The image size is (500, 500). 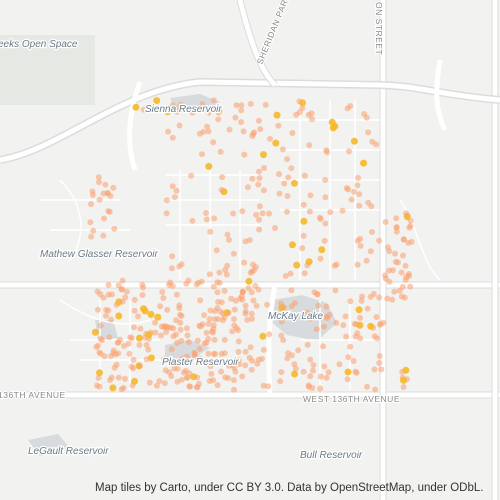 What do you see at coordinates (295, 316) in the screenshot?
I see `water-label: McKay Lake` at bounding box center [295, 316].